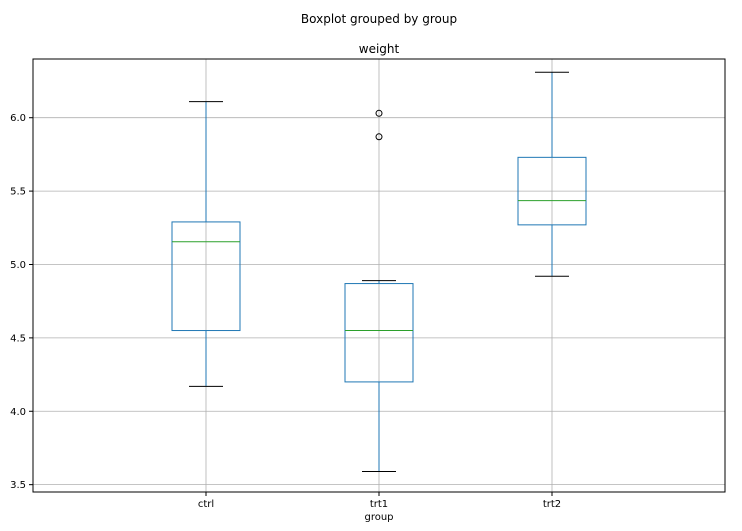  What do you see at coordinates (552, 504) in the screenshot?
I see `x-tick-label: trt2` at bounding box center [552, 504].